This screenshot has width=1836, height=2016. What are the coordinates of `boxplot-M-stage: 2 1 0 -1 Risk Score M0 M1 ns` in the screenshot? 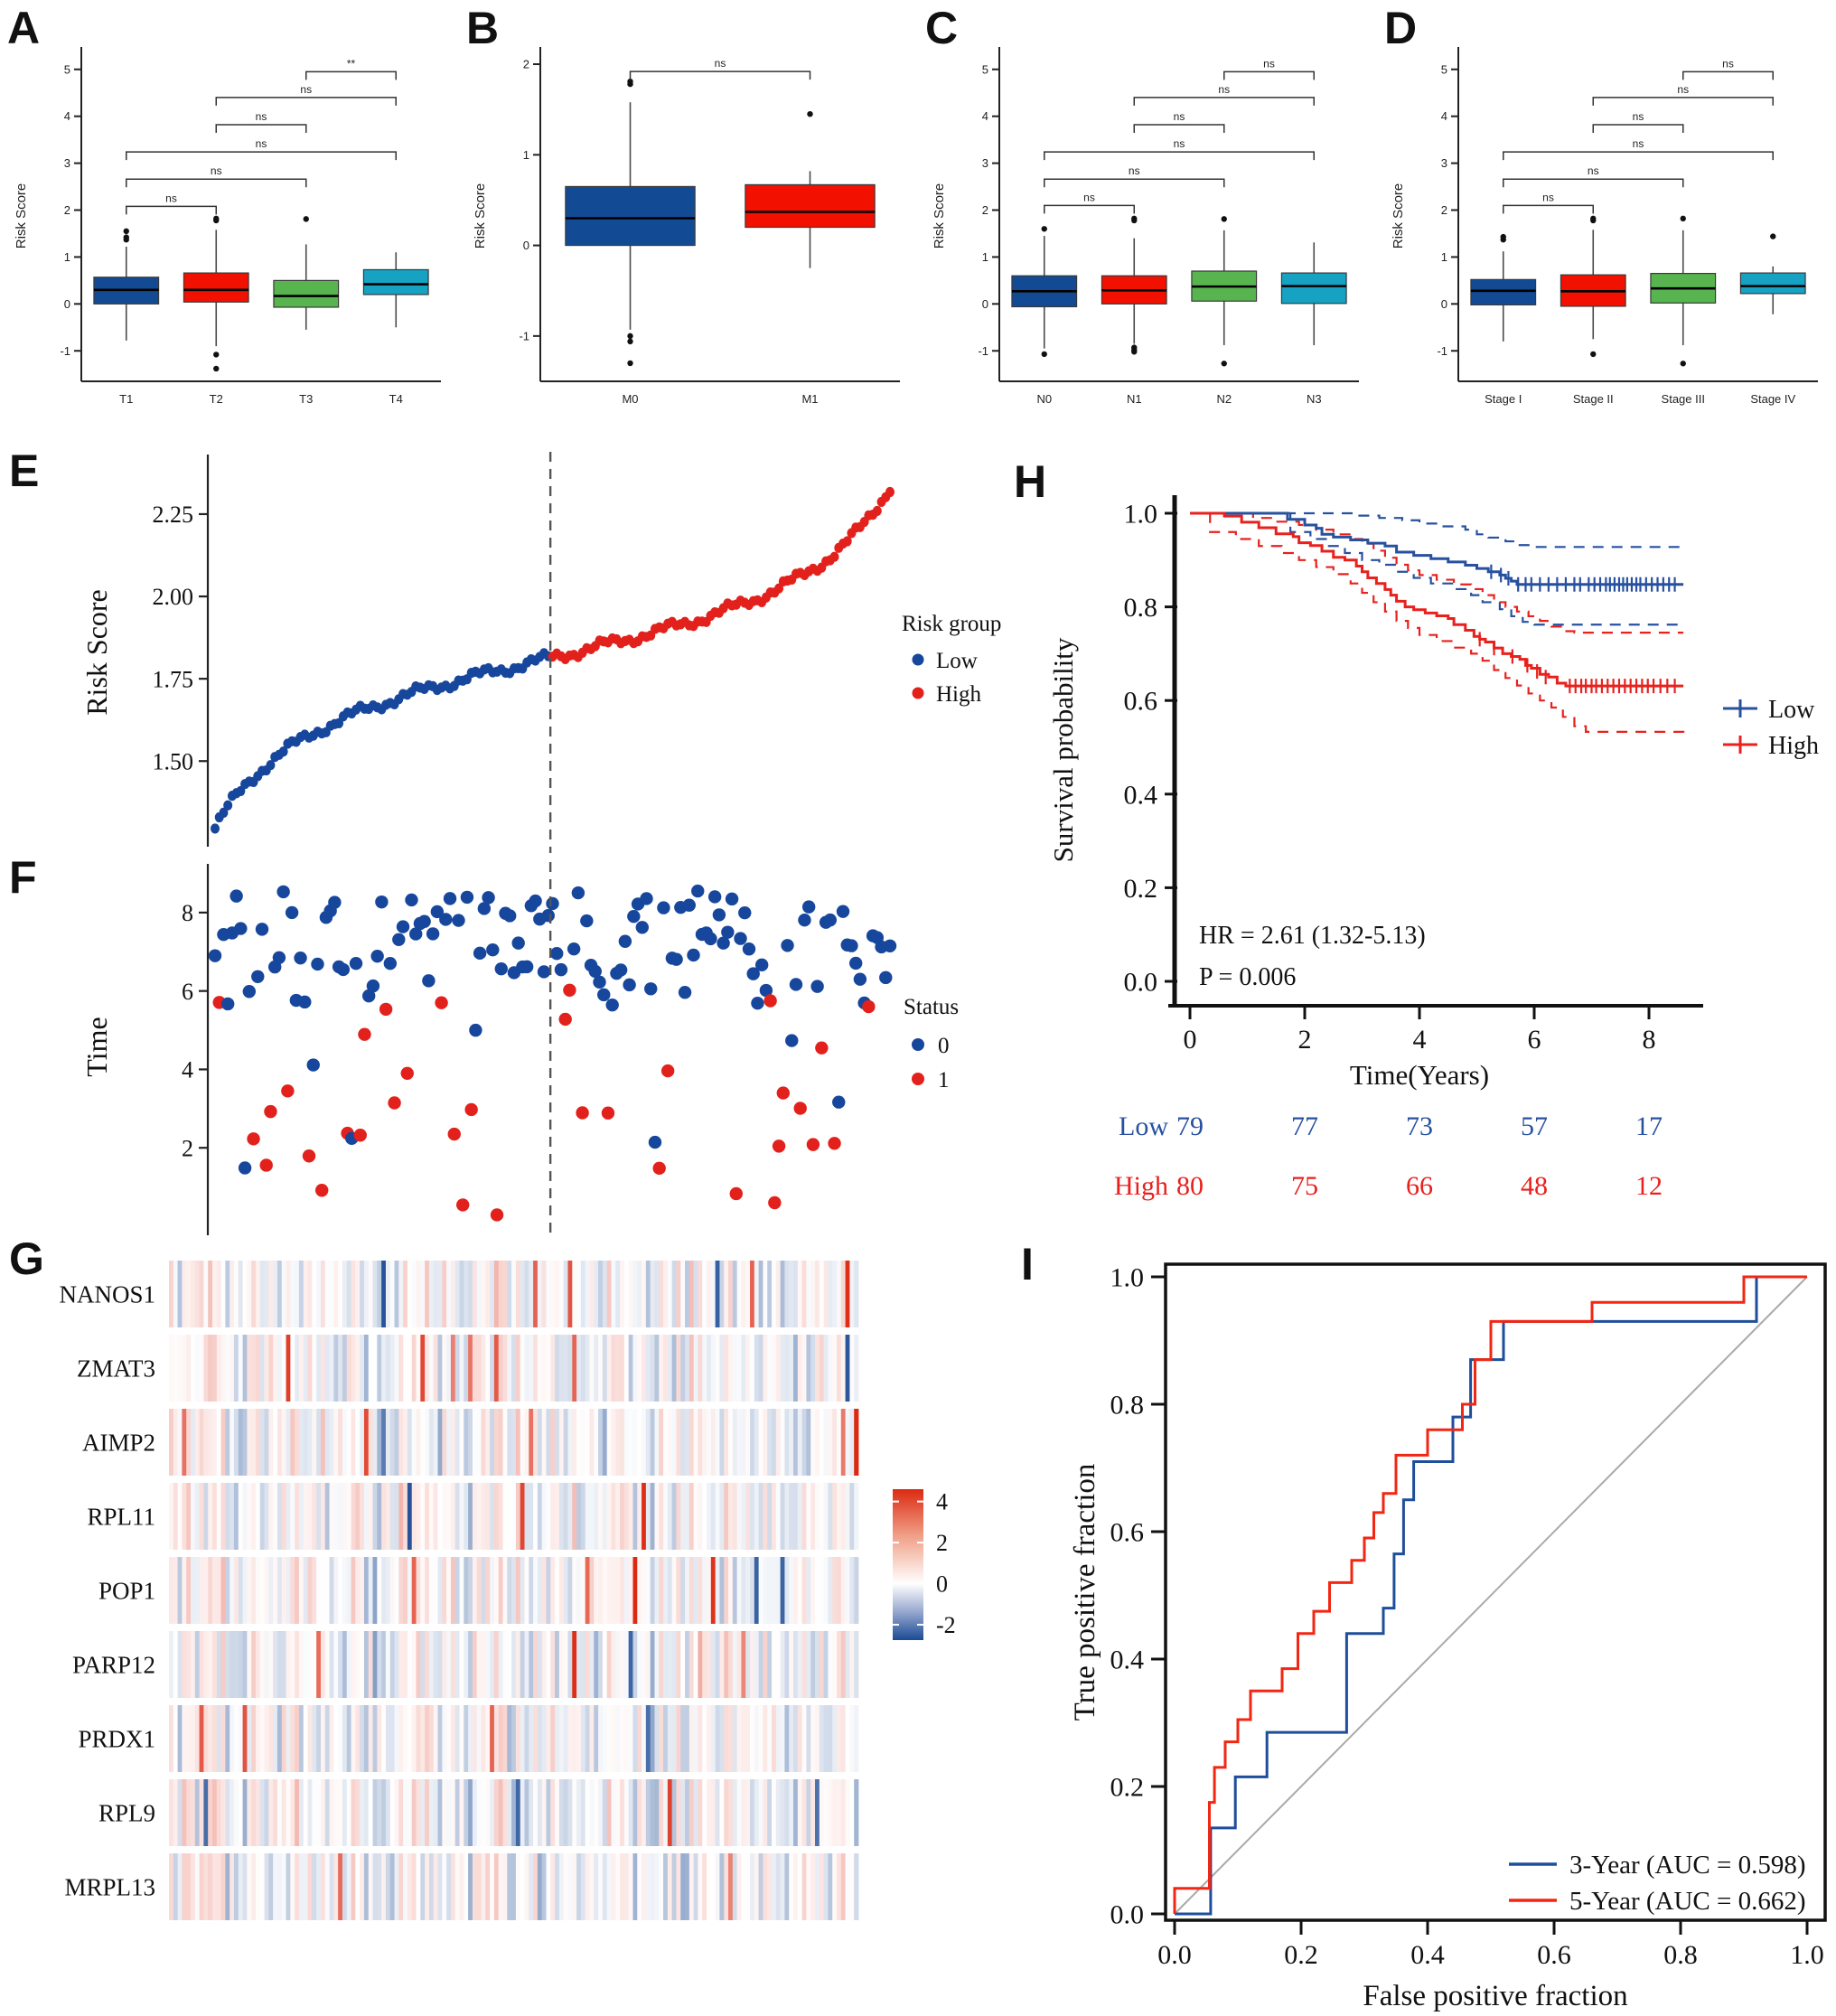 It's located at (686, 226).